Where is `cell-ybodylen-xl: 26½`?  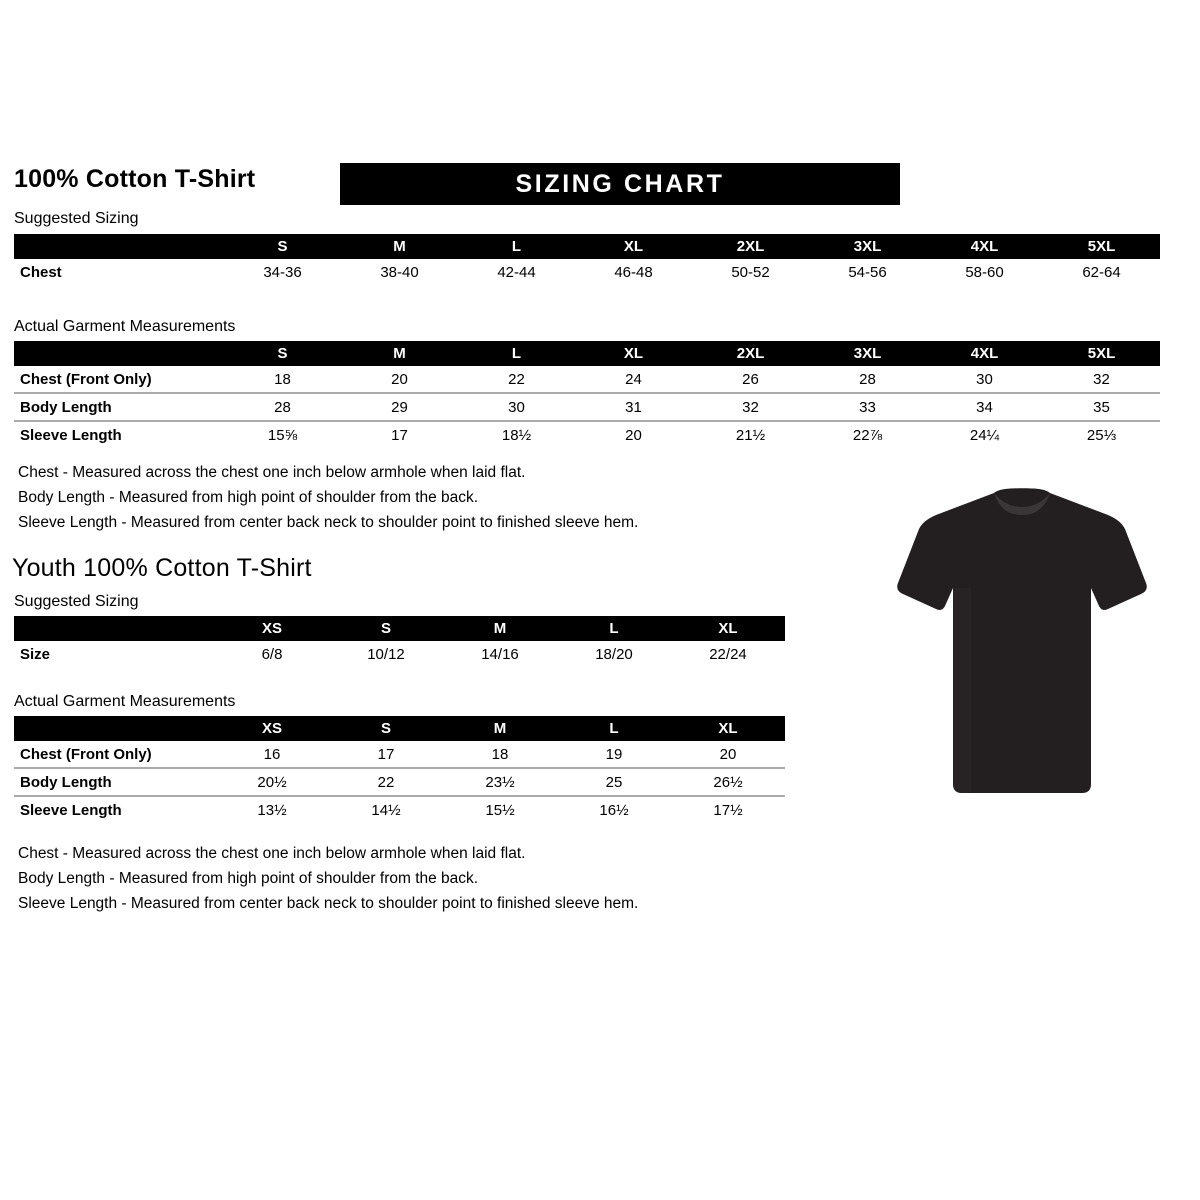
cell-ybodylen-xl: 26½ is located at coordinates (728, 781).